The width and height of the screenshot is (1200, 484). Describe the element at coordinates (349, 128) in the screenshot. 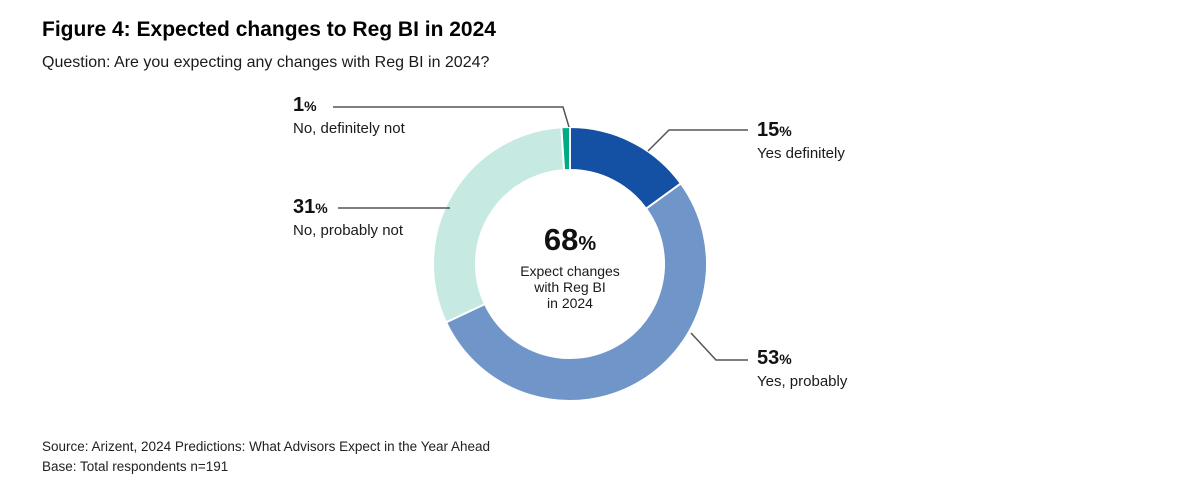

I see `callout-label: No, definitely not` at that location.